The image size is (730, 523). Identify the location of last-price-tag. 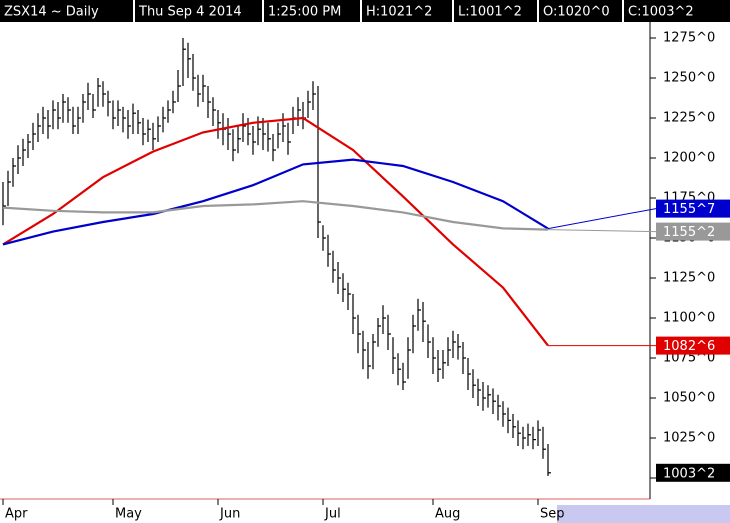
(693, 472).